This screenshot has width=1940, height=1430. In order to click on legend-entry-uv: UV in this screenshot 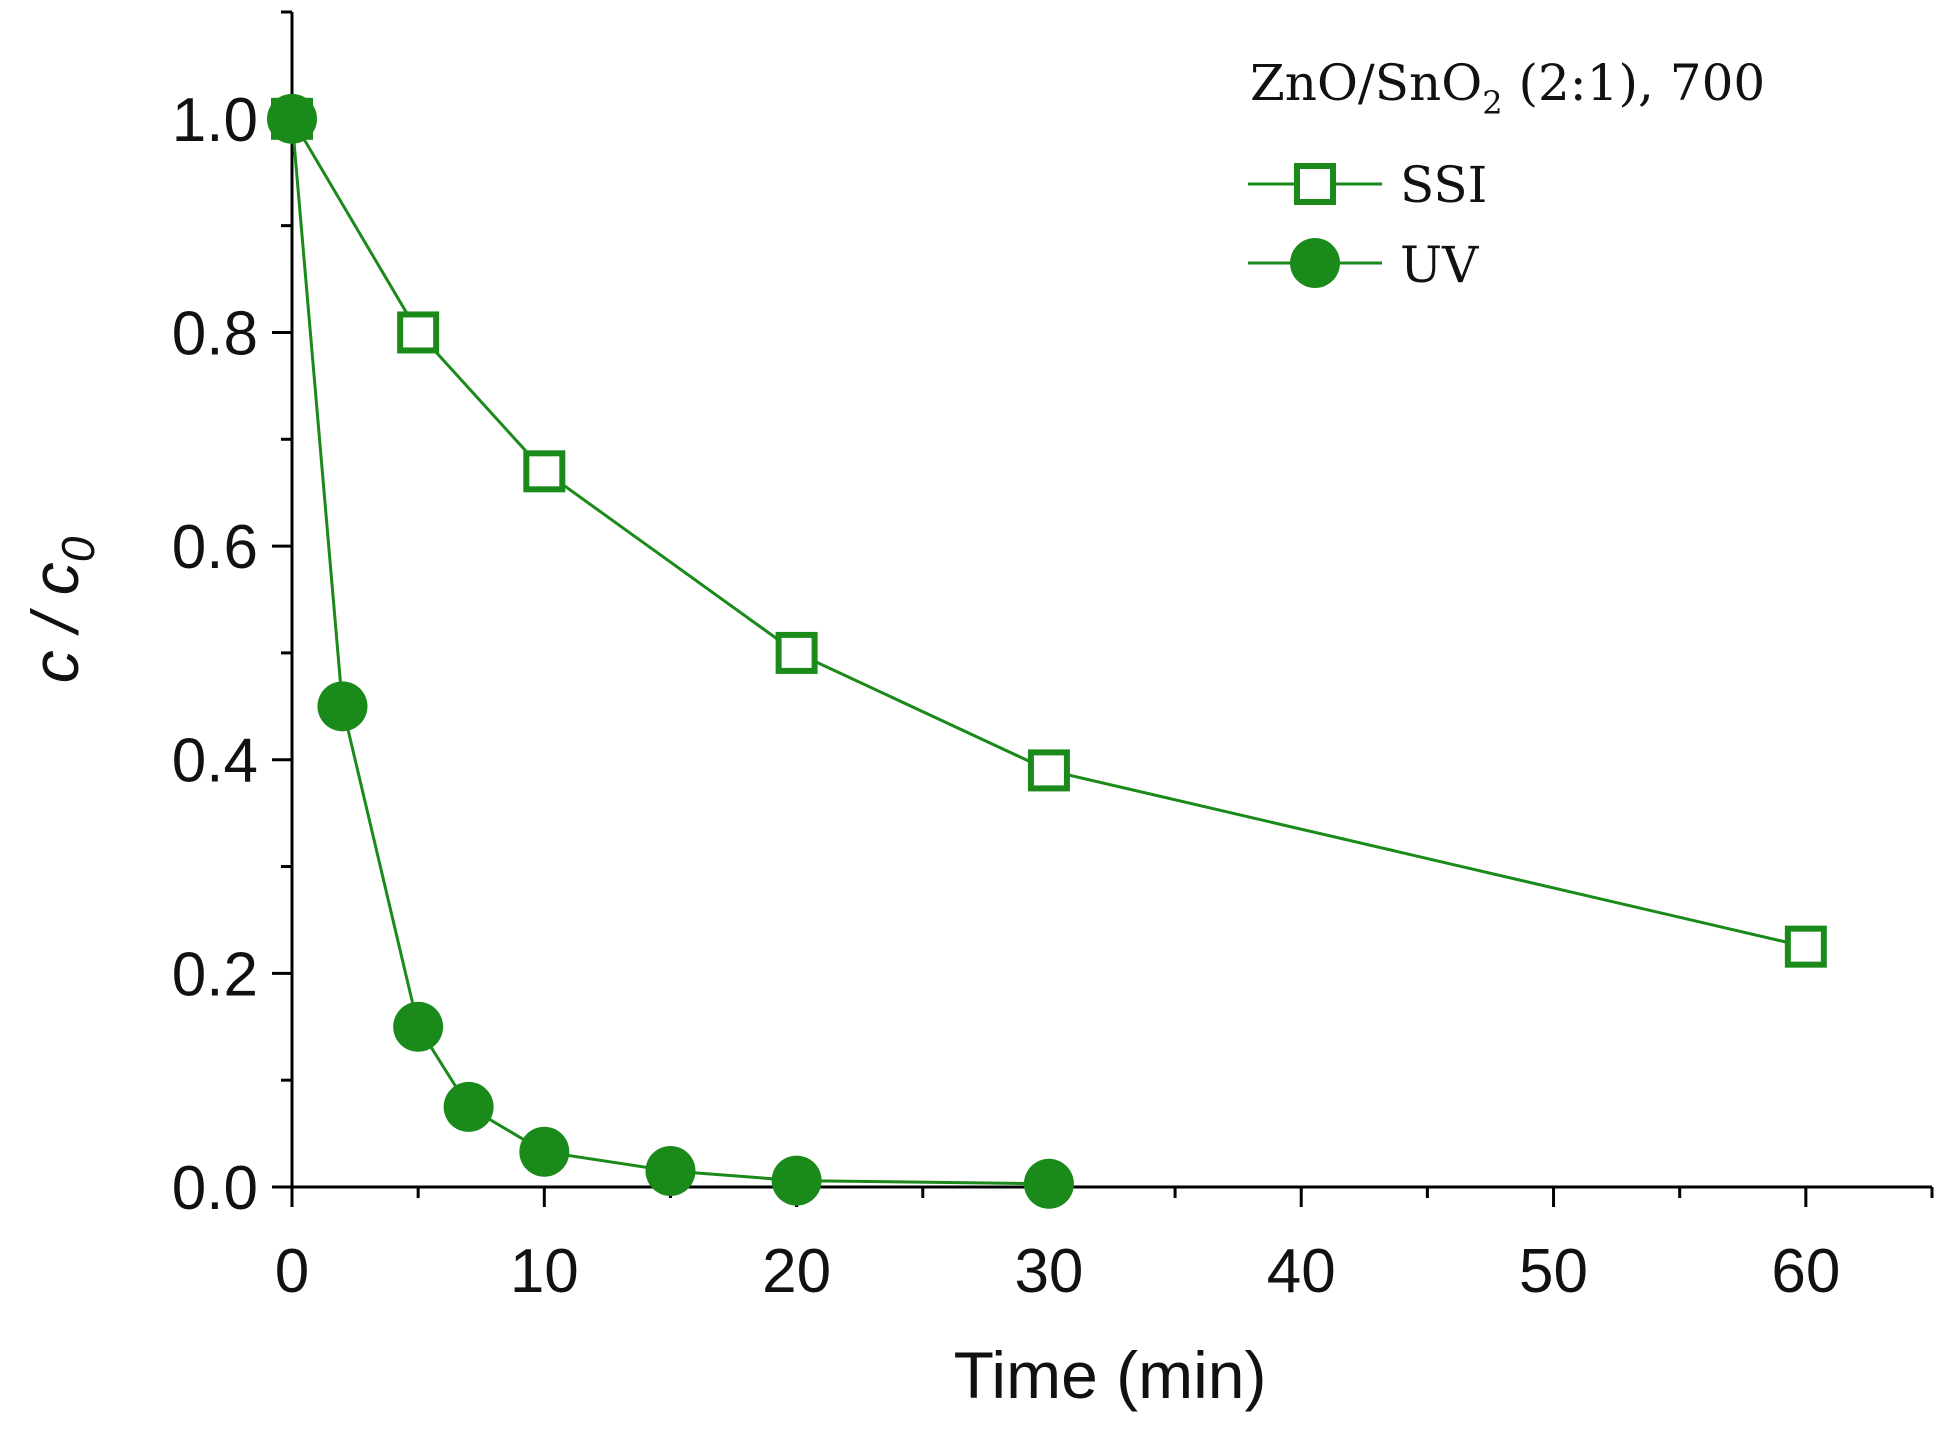, I will do `click(1363, 265)`.